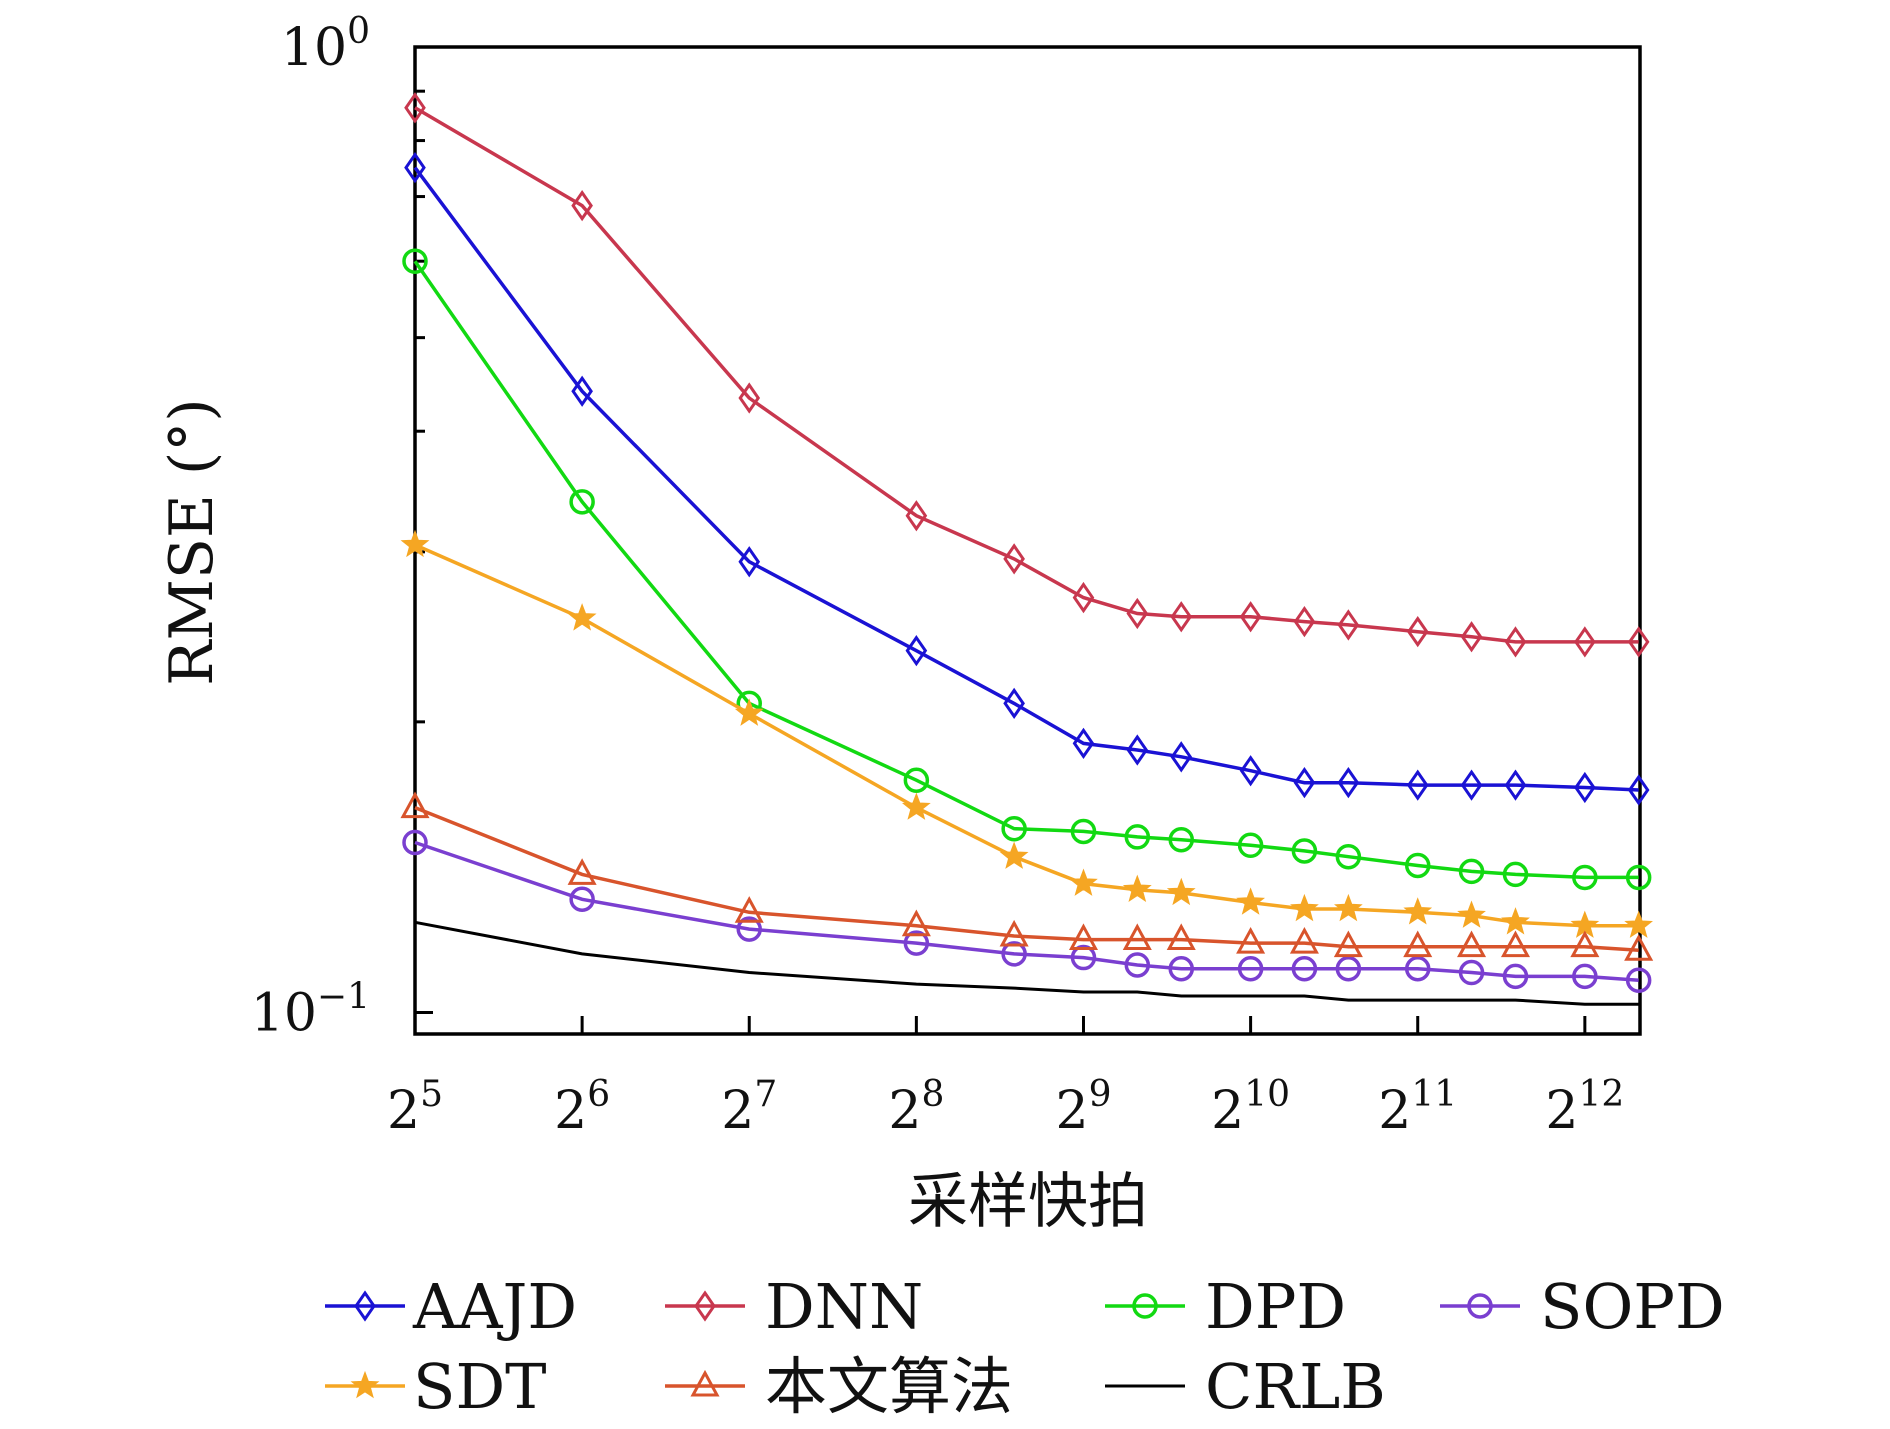 This screenshot has width=1890, height=1429. I want to click on legend-item-proposed: 本文算法, so click(839, 1386).